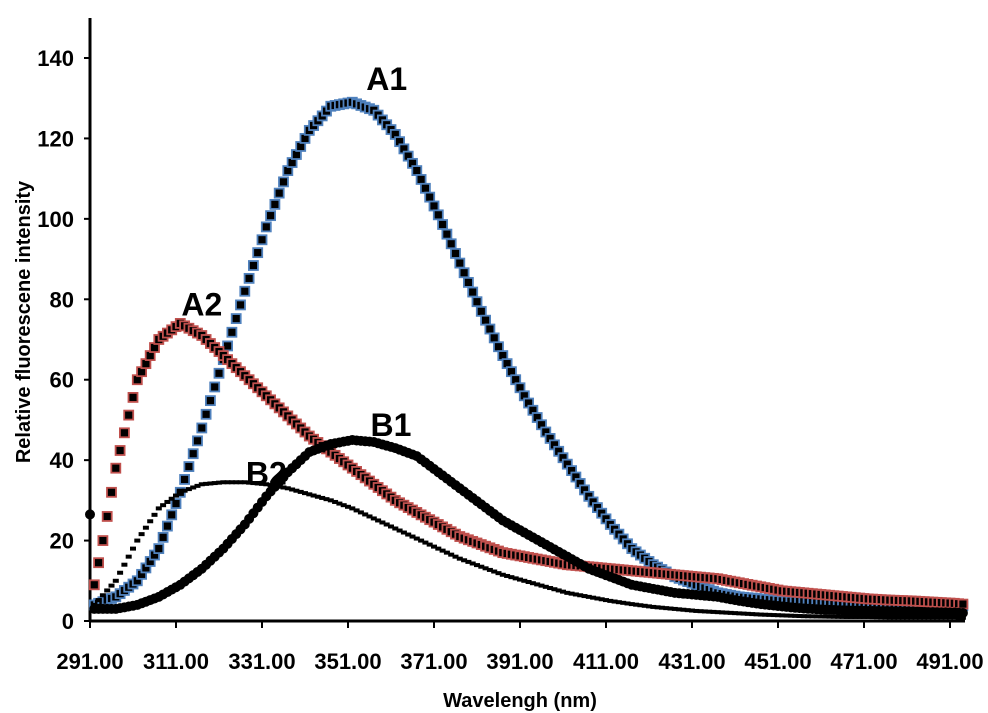  What do you see at coordinates (520, 701) in the screenshot?
I see `x-axis-title: Wavelengh (nm)` at bounding box center [520, 701].